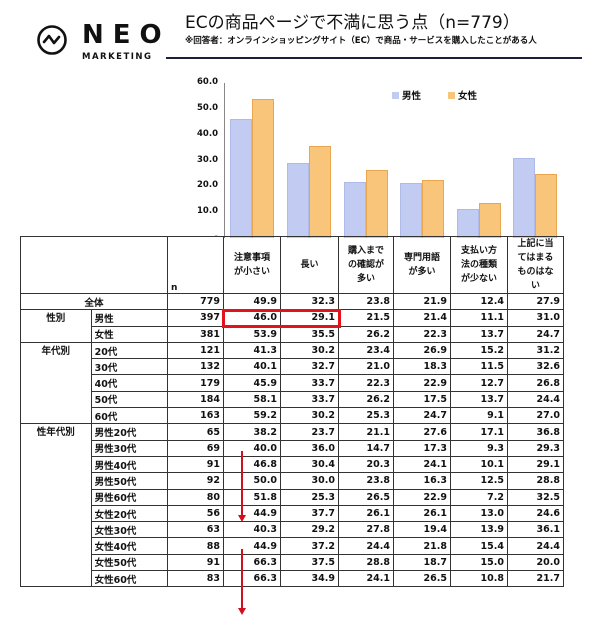 The height and width of the screenshot is (623, 600). Describe the element at coordinates (129, 318) in the screenshot. I see `row-label: 男性` at that location.